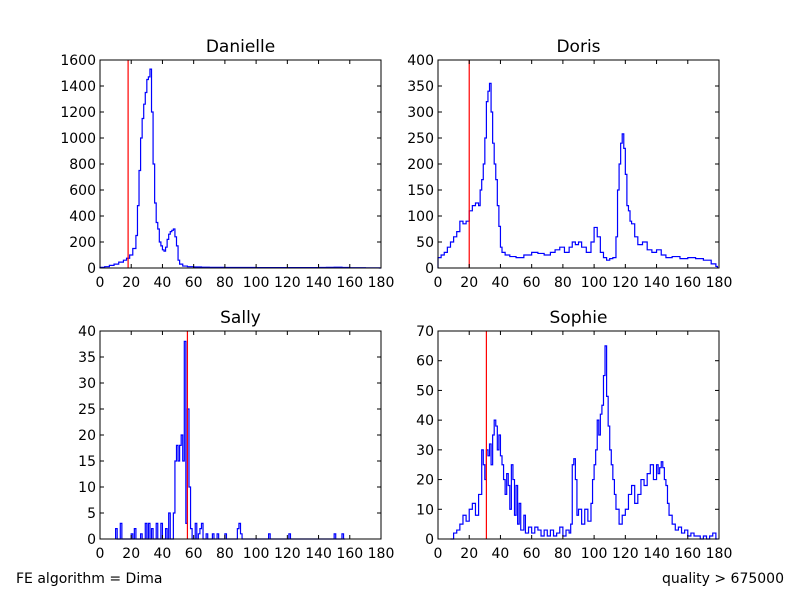 This screenshot has height=600, width=800. Describe the element at coordinates (723, 579) in the screenshot. I see `footer-quality-label: quality > 675000` at that location.